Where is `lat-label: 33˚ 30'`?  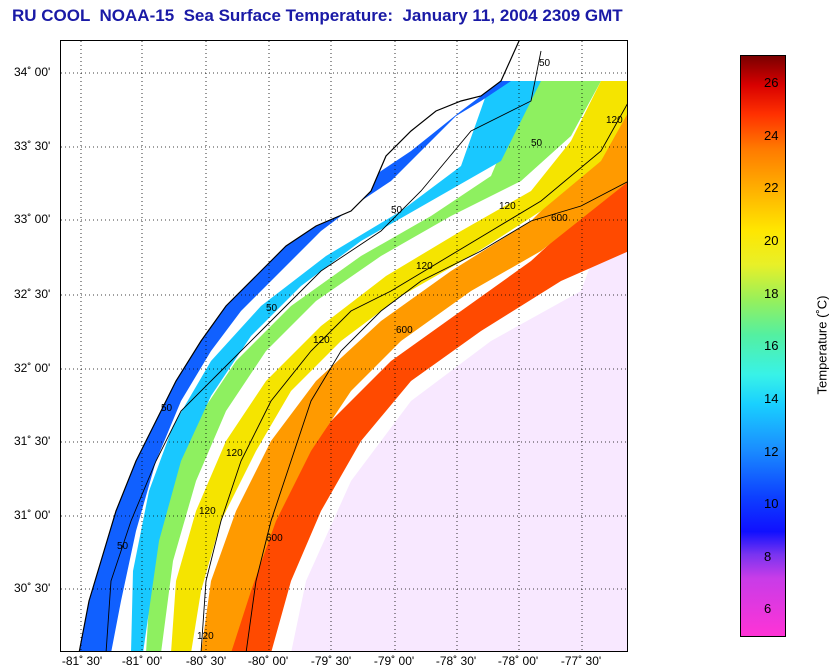
lat-label: 33˚ 30' is located at coordinates (32, 146).